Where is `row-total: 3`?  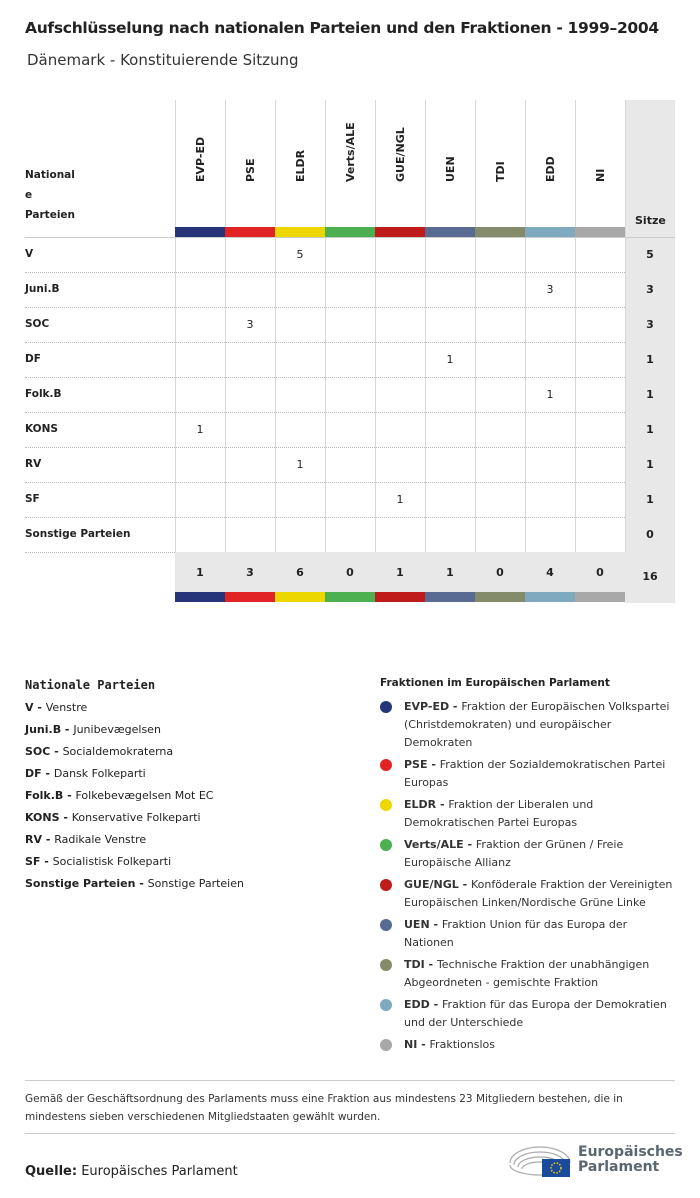 row-total: 3 is located at coordinates (650, 289).